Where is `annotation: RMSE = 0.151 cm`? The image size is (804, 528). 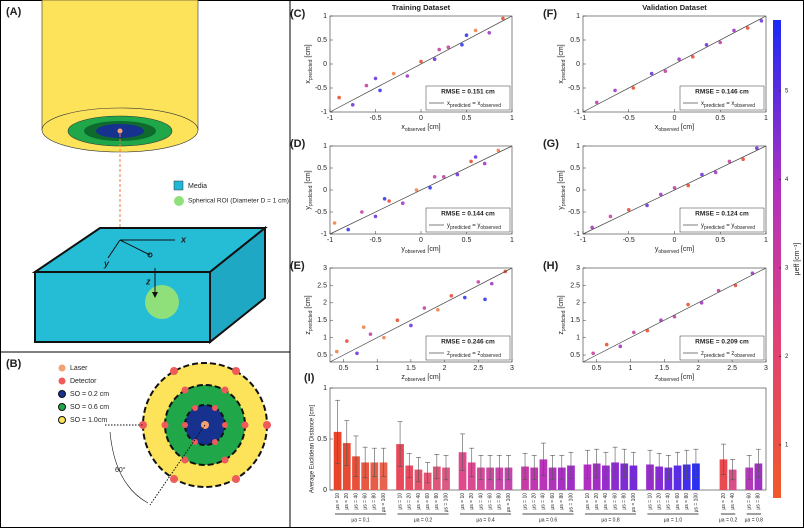 annotation: RMSE = 0.151 cm is located at coordinates (468, 92).